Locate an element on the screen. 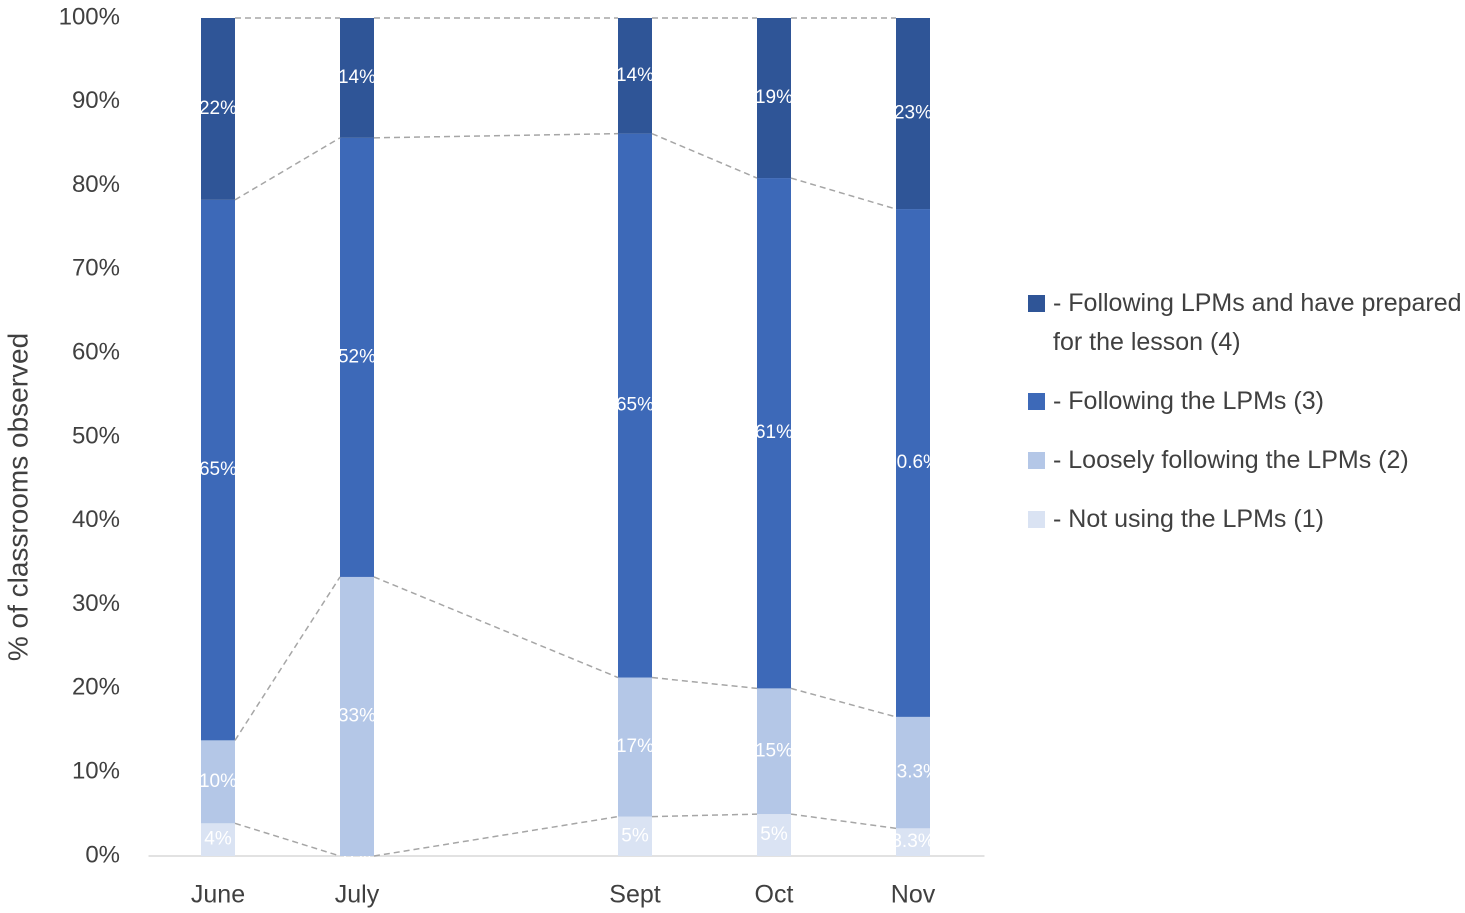 The image size is (1465, 913). data-label: 13.3% is located at coordinates (913, 772).